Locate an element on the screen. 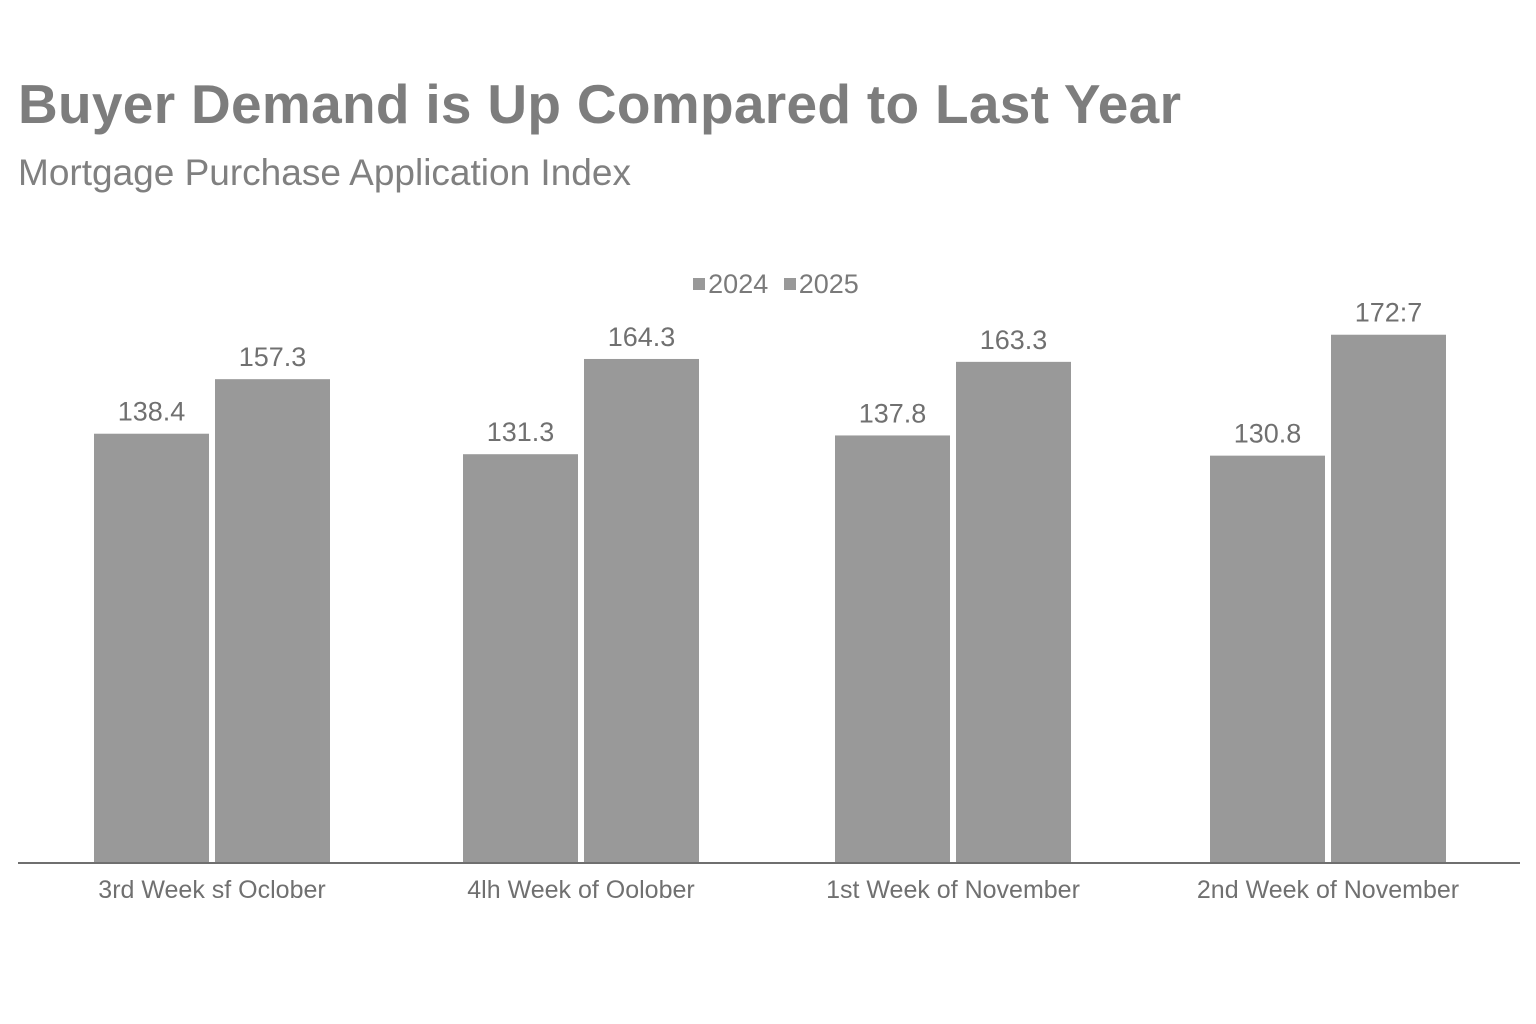 The height and width of the screenshot is (1024, 1536). data-label-2025-3: 163.3 is located at coordinates (1014, 340).